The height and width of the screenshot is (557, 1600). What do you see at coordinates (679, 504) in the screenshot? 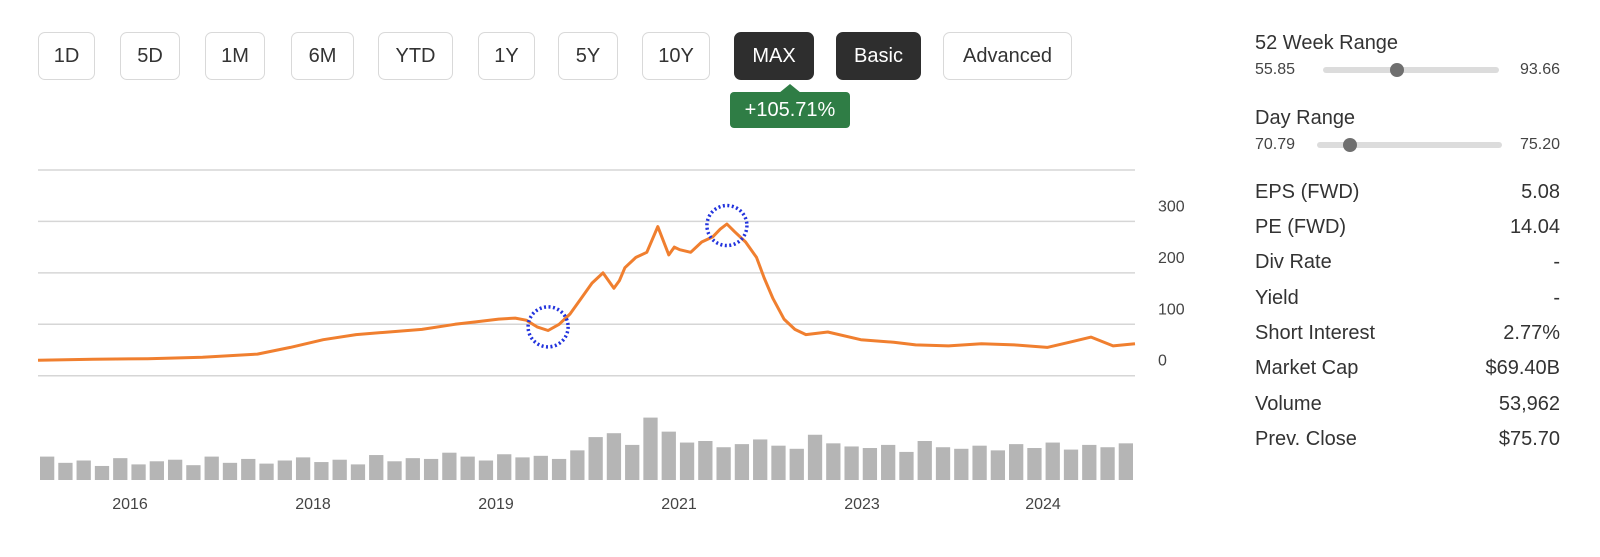
I see `x-tick-label: 2021` at bounding box center [679, 504].